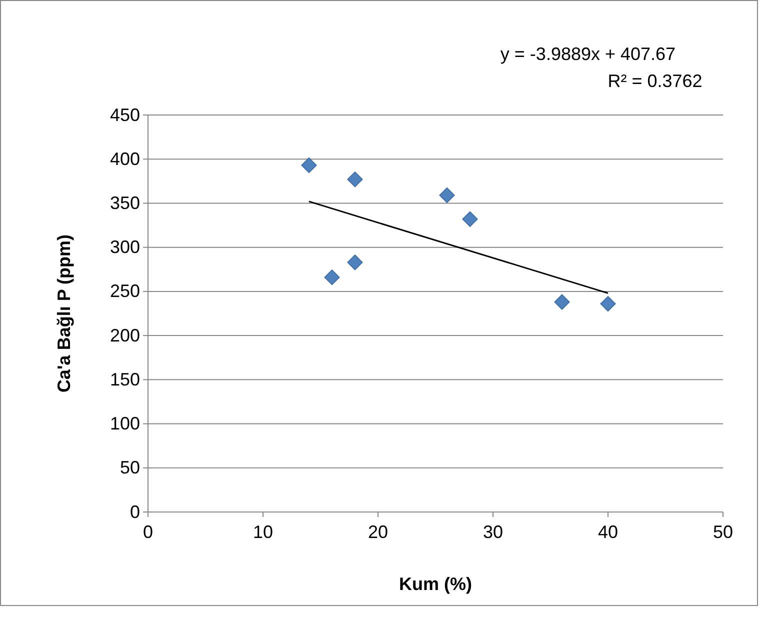 The height and width of the screenshot is (627, 762). Describe the element at coordinates (125, 379) in the screenshot. I see `y-tick-label: 150` at that location.